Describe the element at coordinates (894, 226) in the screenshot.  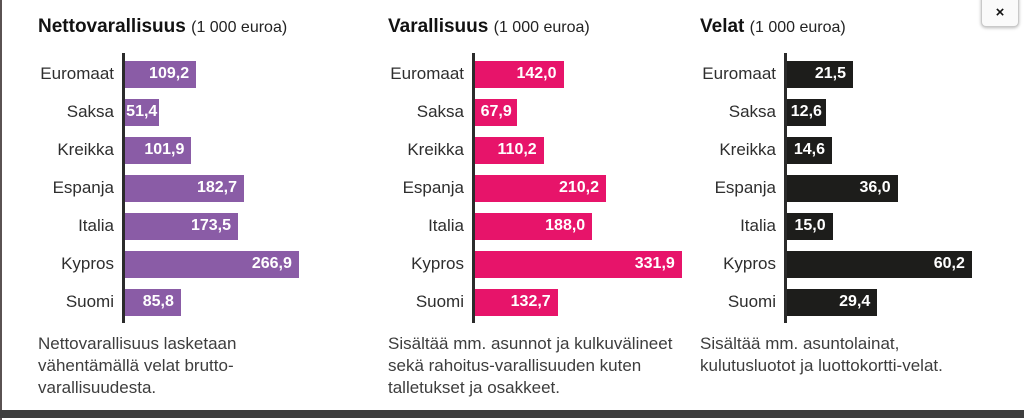
I see `bar-track: 15,0` at that location.